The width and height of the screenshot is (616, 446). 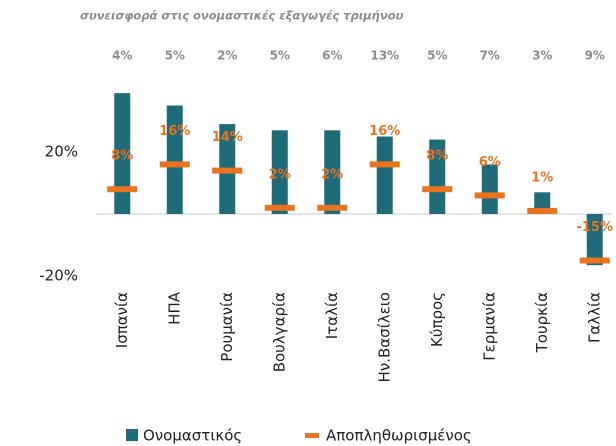 What do you see at coordinates (227, 56) in the screenshot?
I see `top-label: 2%` at bounding box center [227, 56].